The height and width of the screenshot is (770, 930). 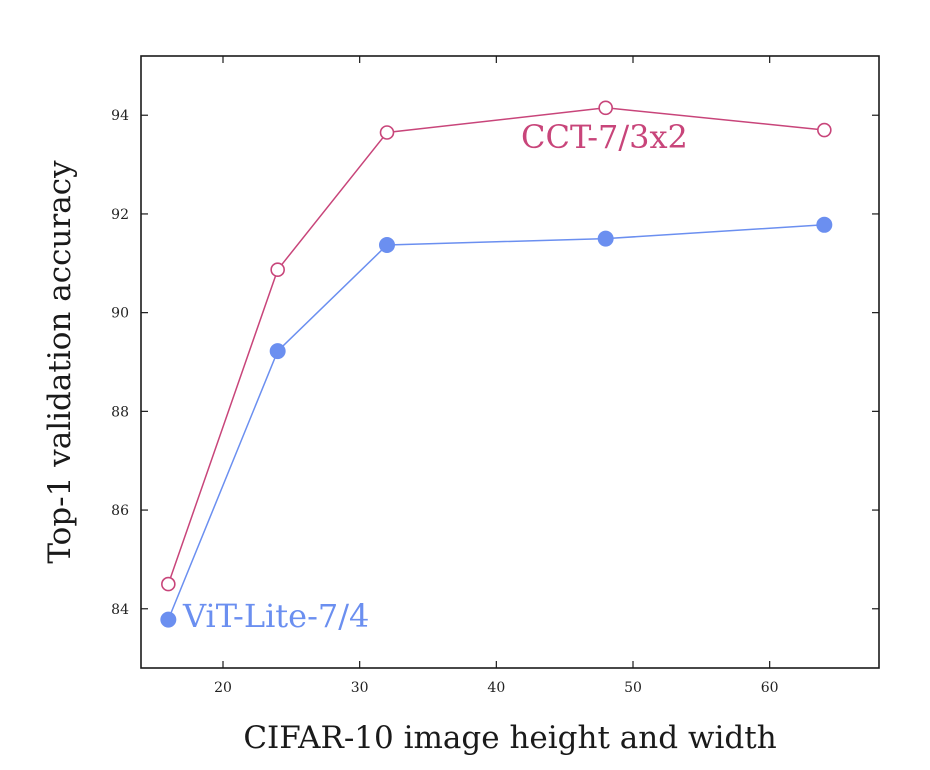 I want to click on x-axis-title: CIFAR-10 image height and width, so click(x=509, y=738).